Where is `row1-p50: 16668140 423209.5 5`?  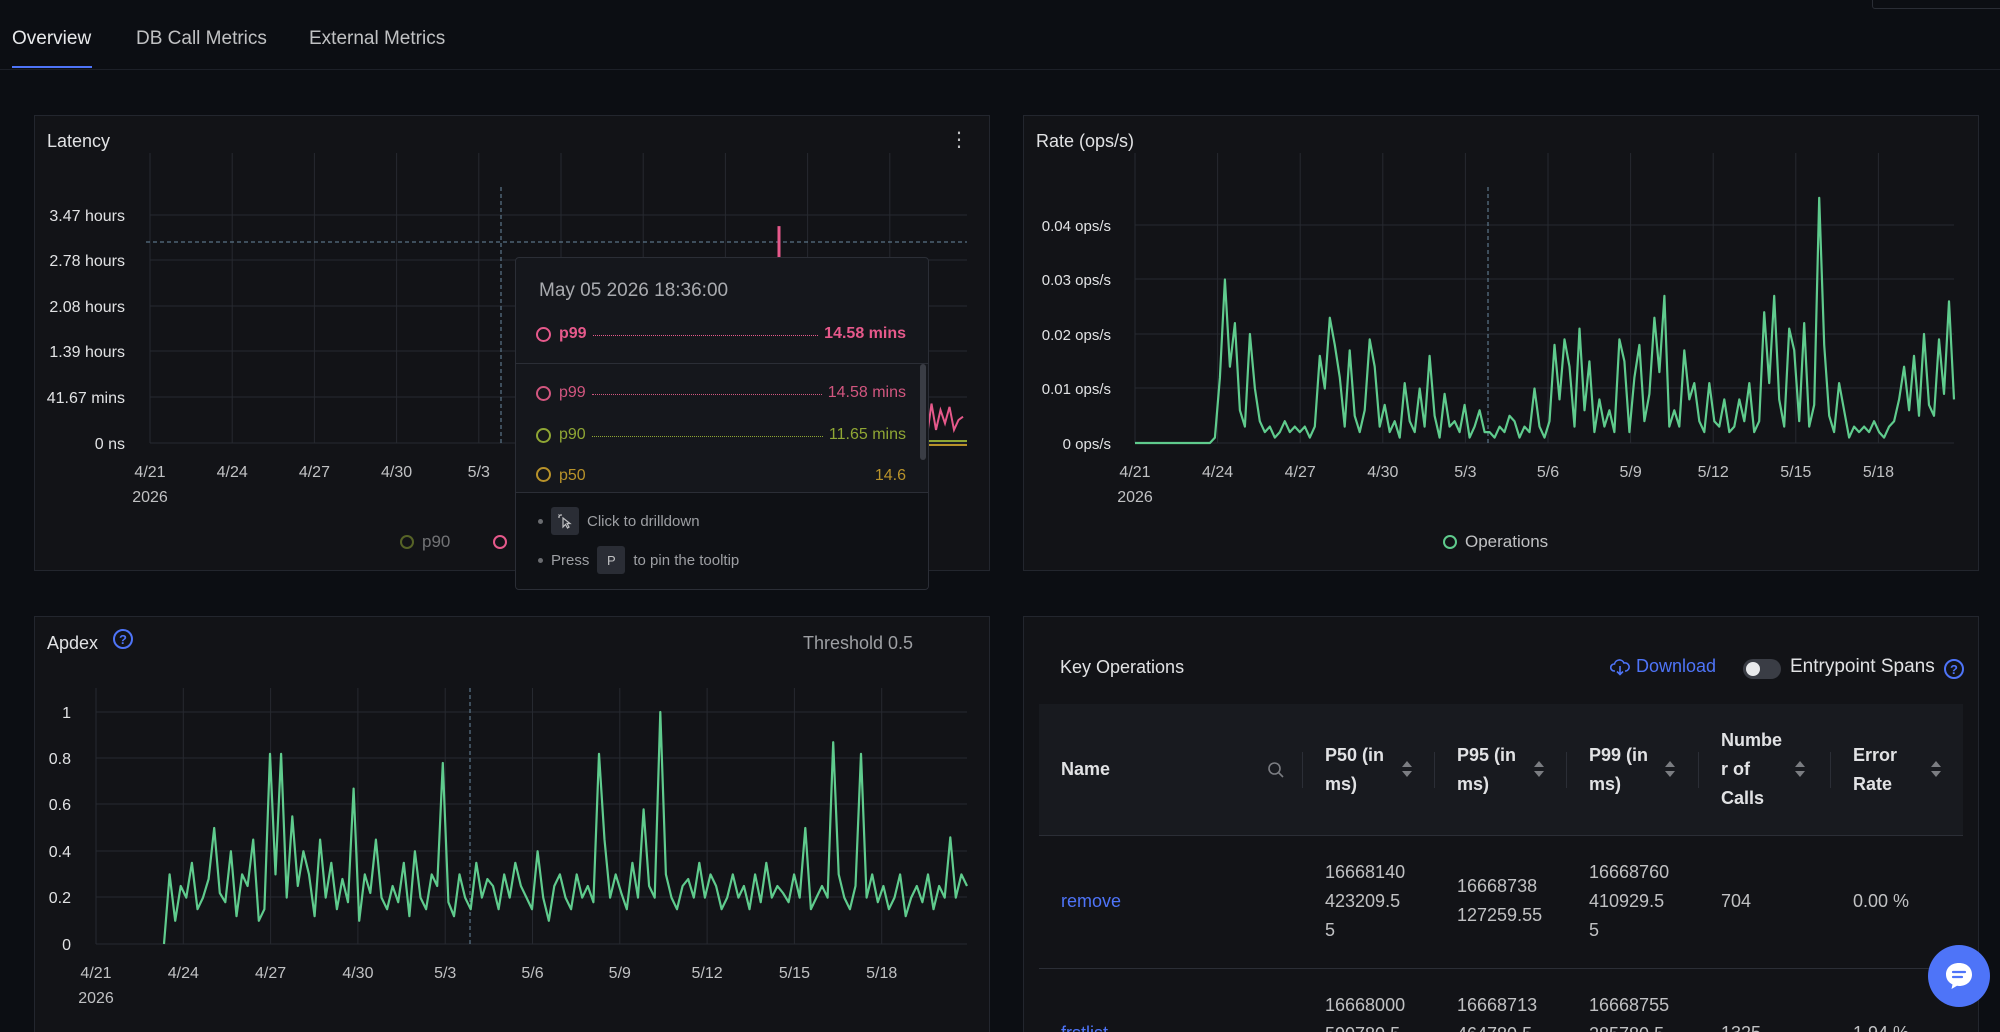
row1-p50: 16668140 423209.5 5 is located at coordinates (1365, 901).